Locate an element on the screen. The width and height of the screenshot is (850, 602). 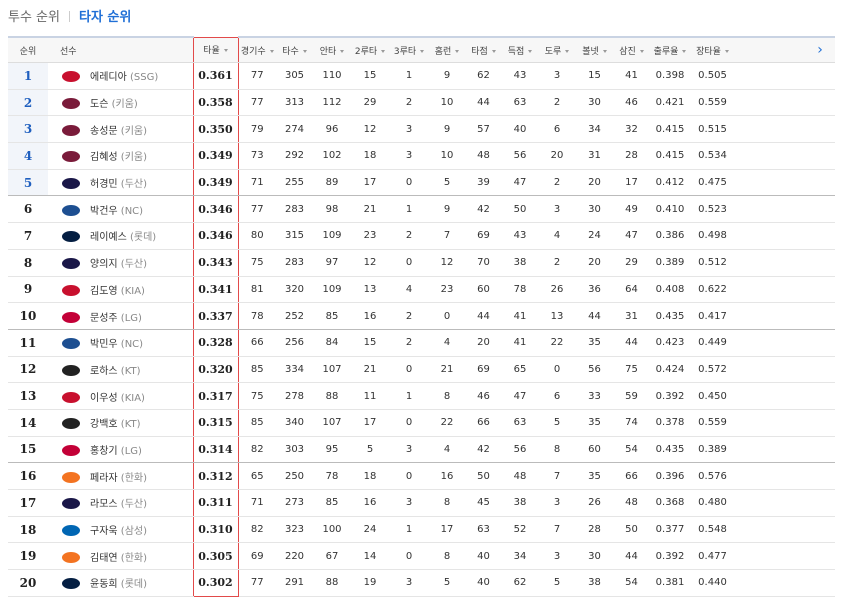
separator is located at coordinates (69, 16).